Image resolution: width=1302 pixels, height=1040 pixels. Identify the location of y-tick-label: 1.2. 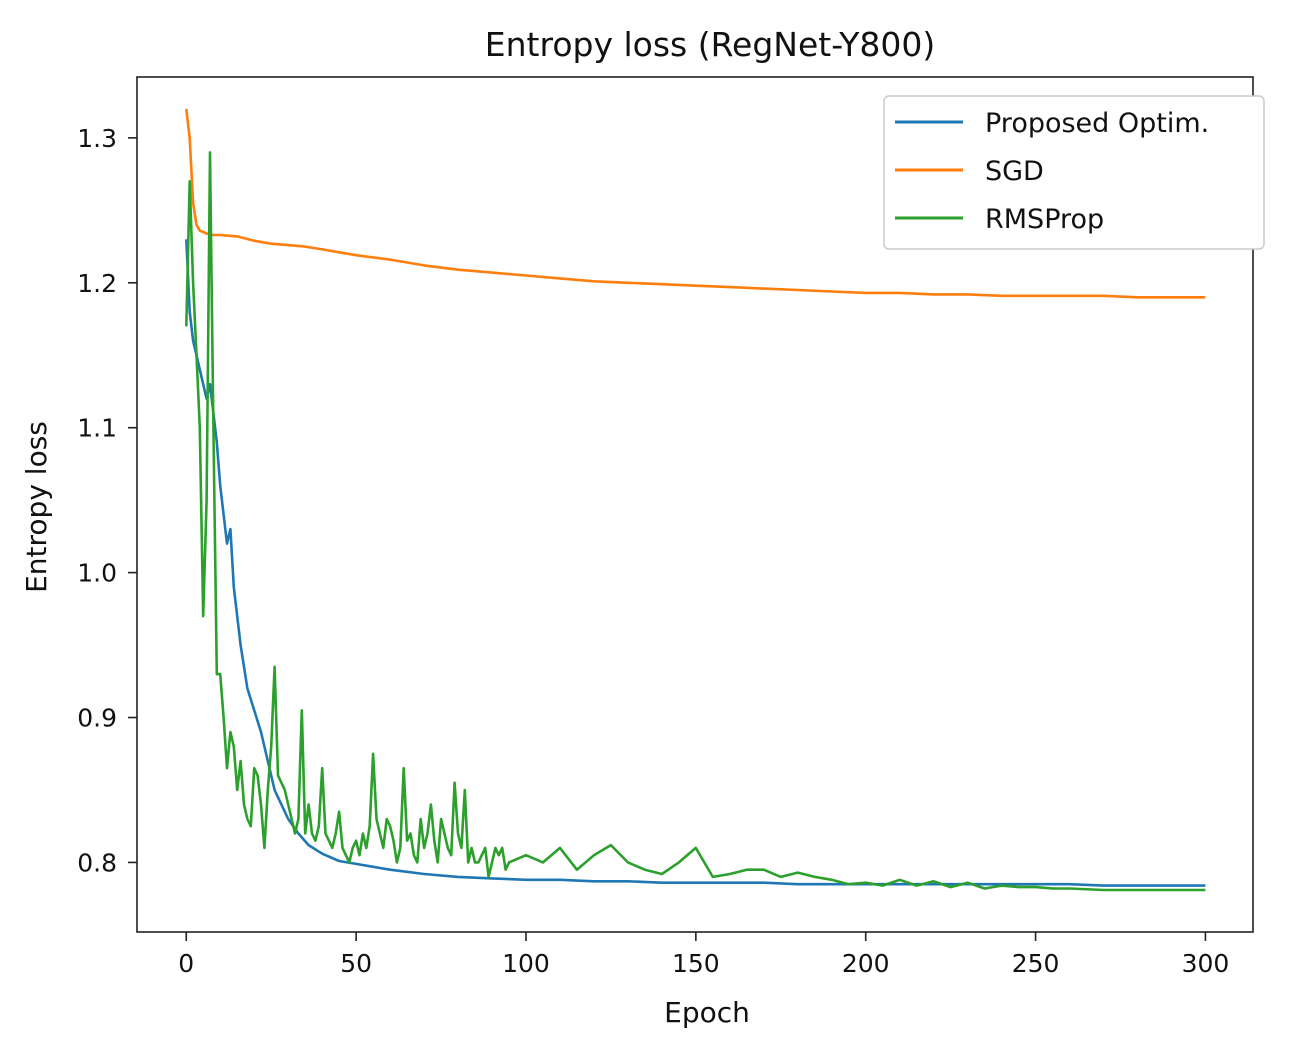
(97, 283).